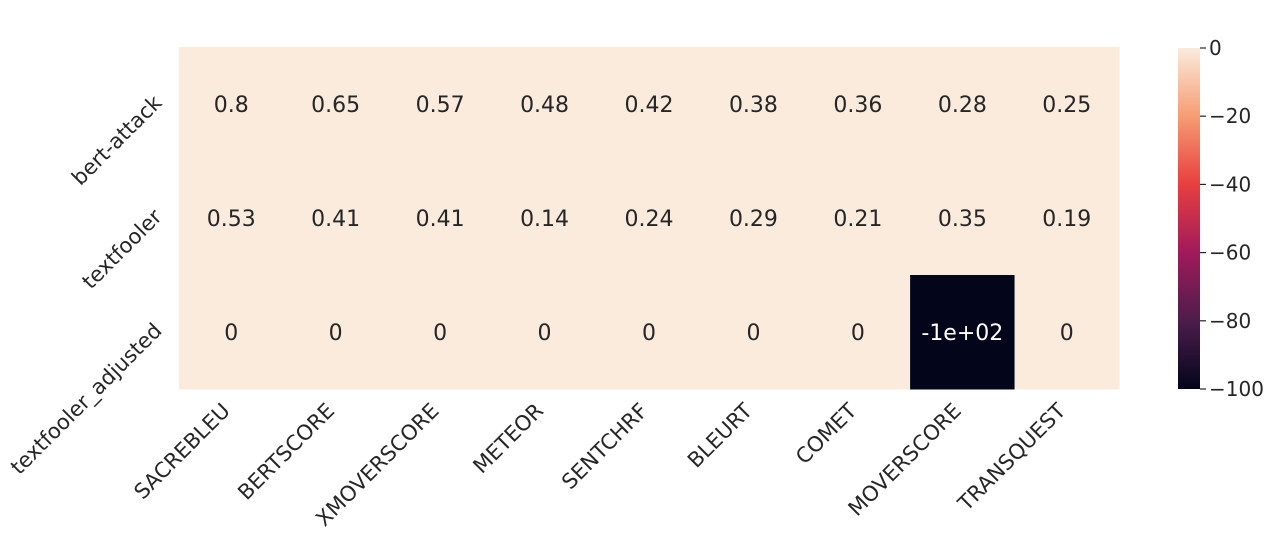 This screenshot has width=1270, height=545. I want to click on cell-value-label: 0.24, so click(649, 219).